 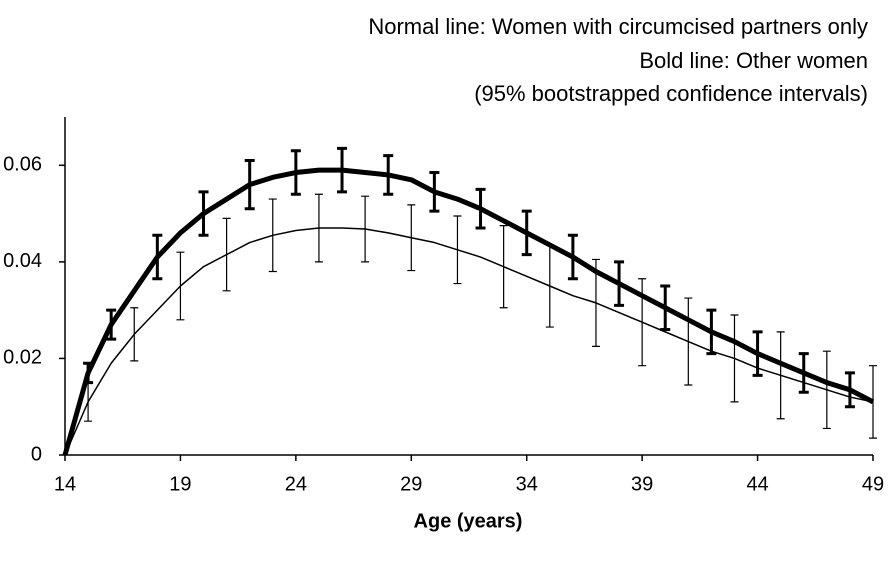 What do you see at coordinates (642, 484) in the screenshot?
I see `x-tick-label: 39` at bounding box center [642, 484].